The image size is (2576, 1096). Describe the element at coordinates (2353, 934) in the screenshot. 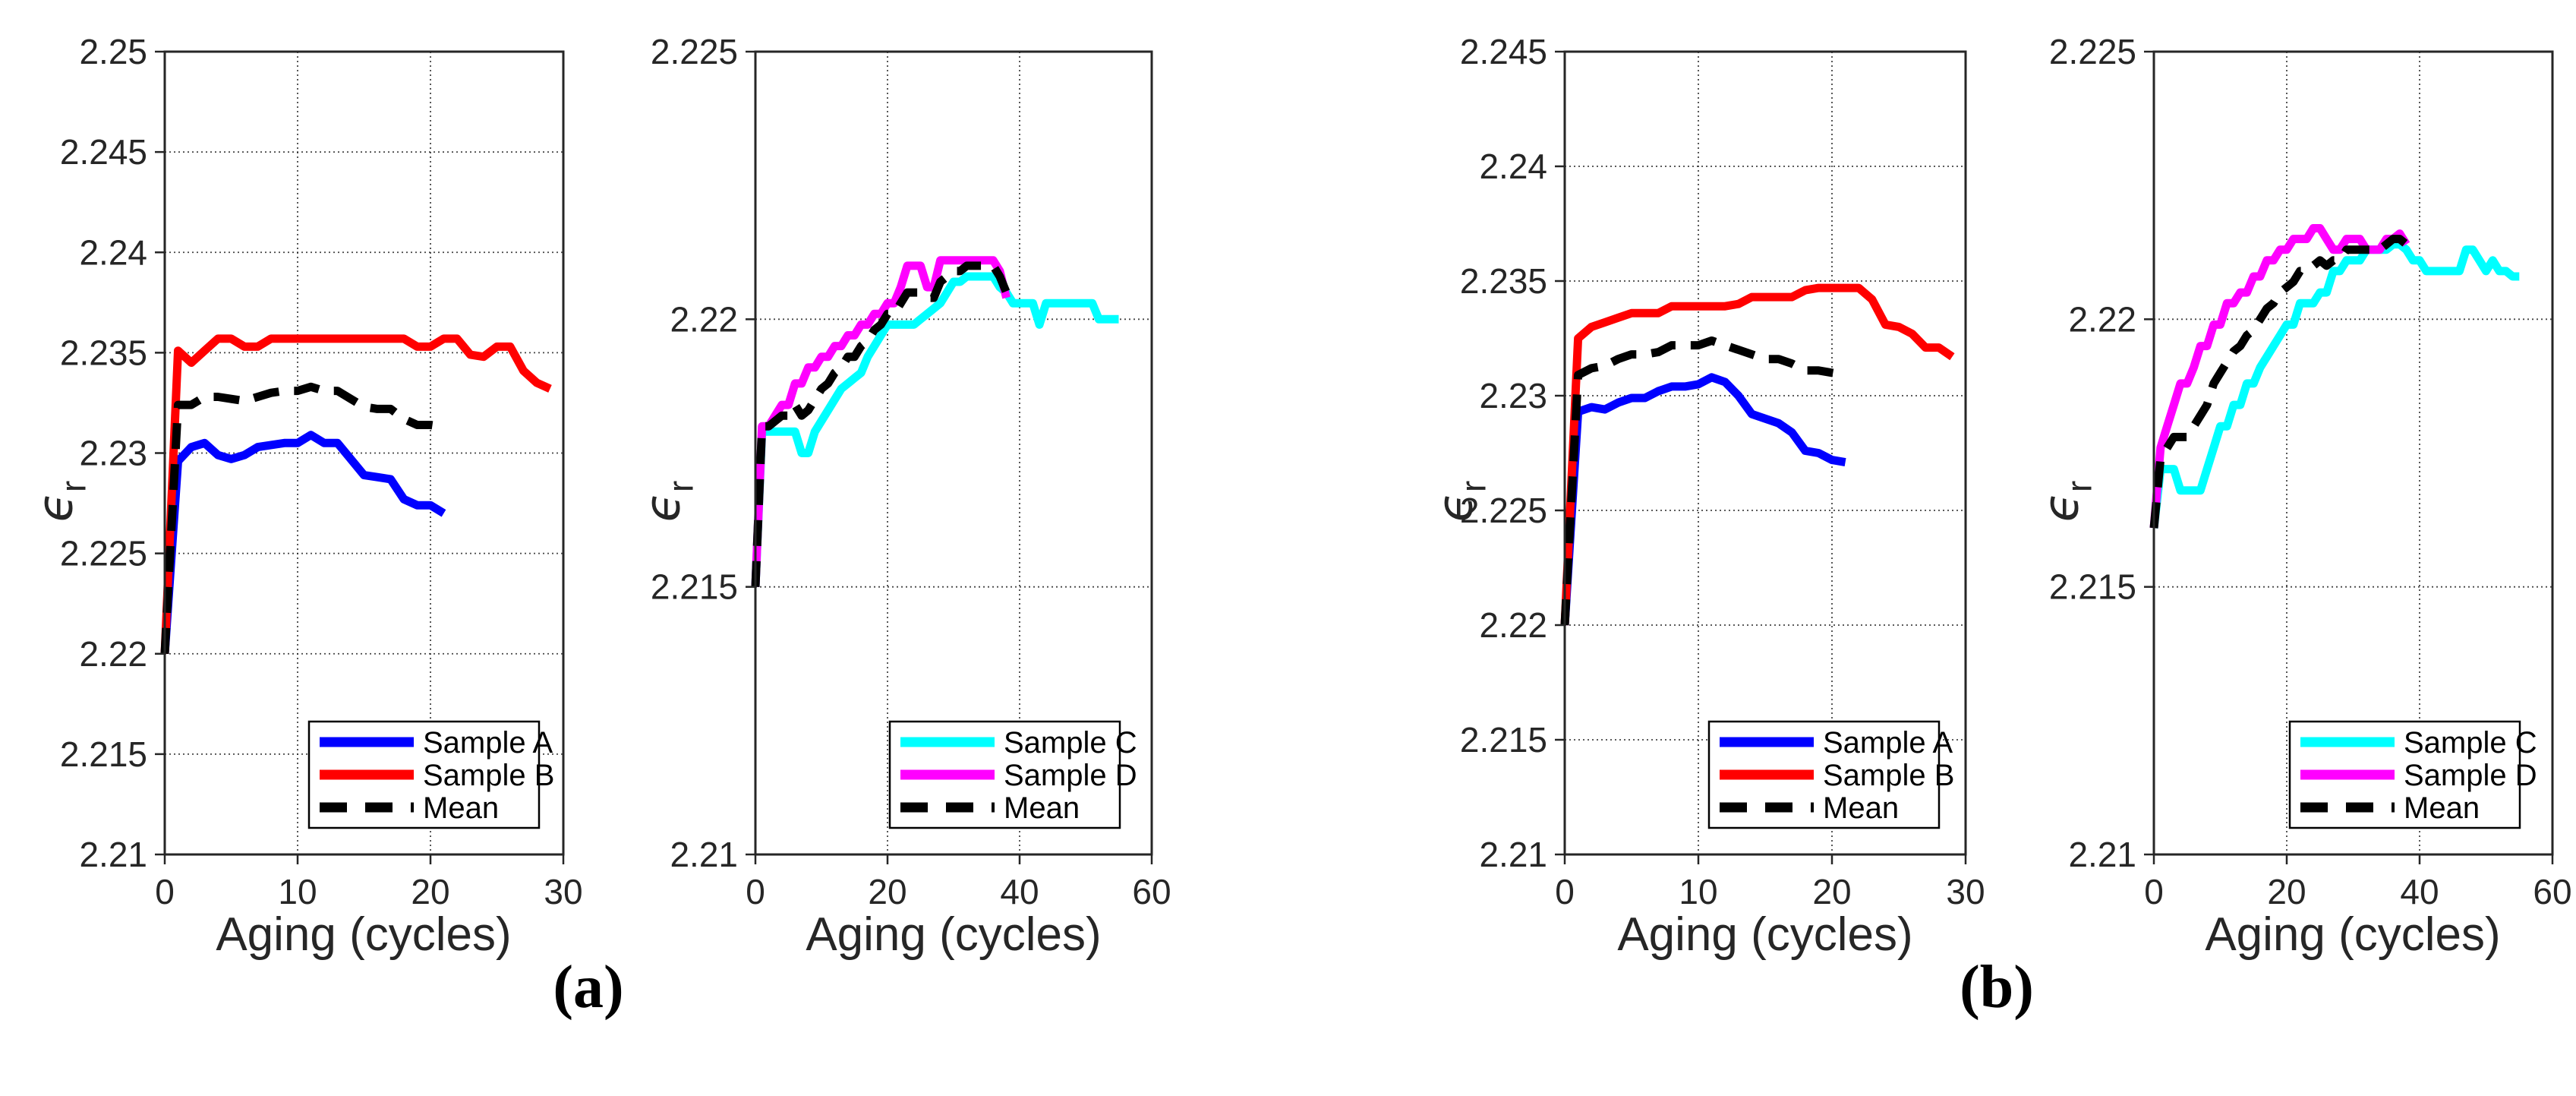

I see `xlabel-b-right: Aging (cycles)` at that location.